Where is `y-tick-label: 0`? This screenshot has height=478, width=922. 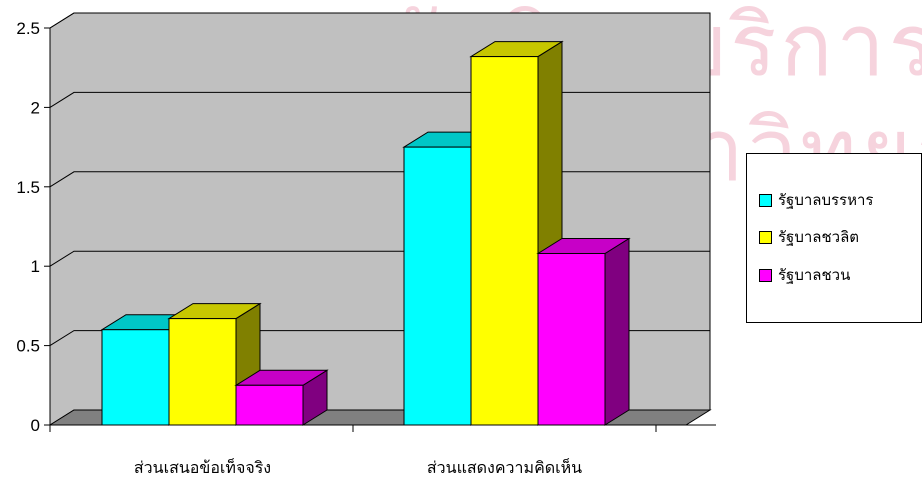
y-tick-label: 0 is located at coordinates (35, 425).